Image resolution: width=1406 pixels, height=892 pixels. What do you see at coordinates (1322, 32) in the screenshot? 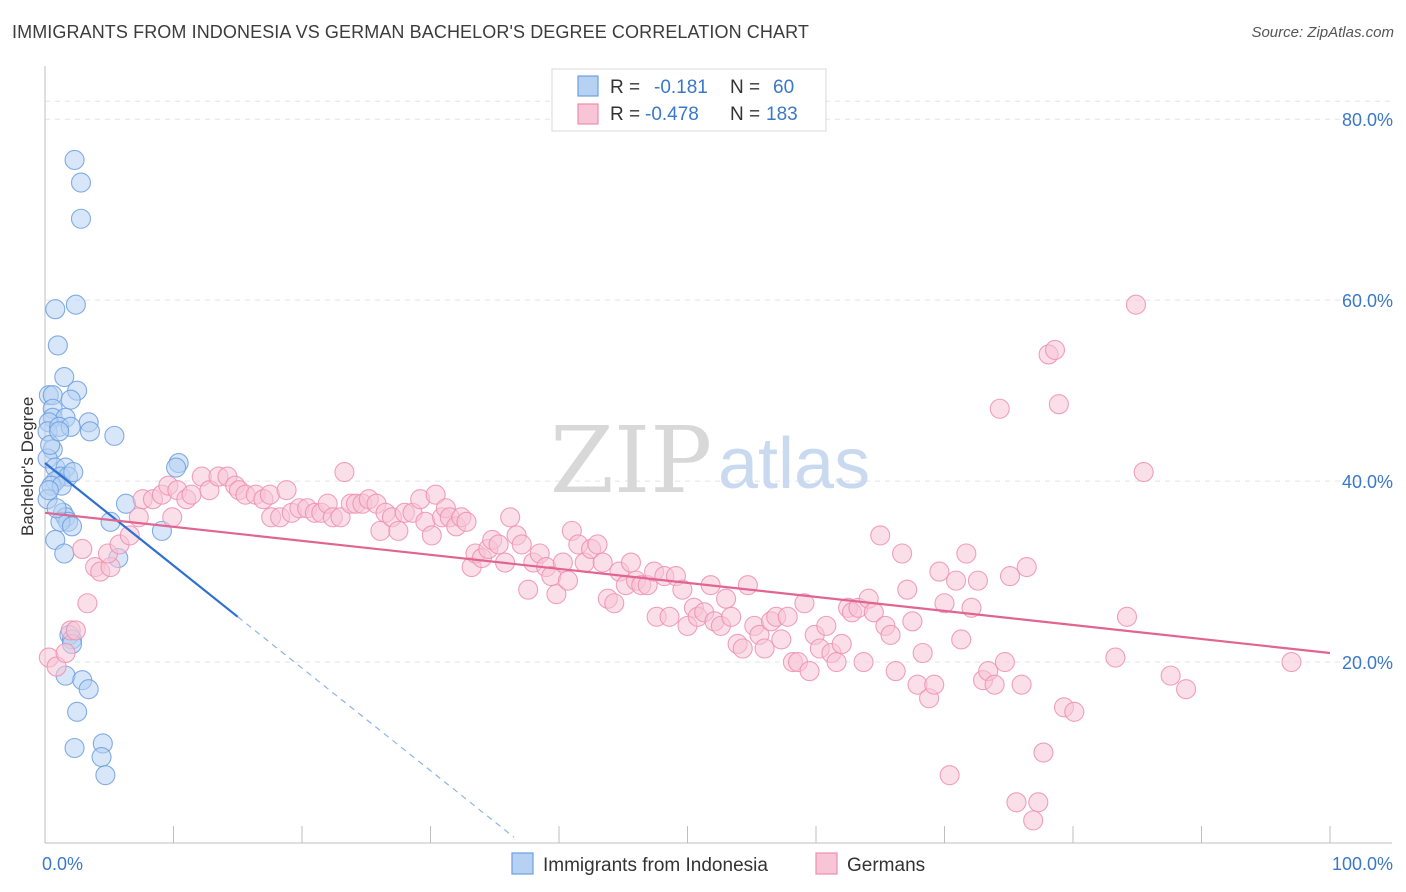
I see `source-note: Source: ZipAtlas.com` at bounding box center [1322, 32].